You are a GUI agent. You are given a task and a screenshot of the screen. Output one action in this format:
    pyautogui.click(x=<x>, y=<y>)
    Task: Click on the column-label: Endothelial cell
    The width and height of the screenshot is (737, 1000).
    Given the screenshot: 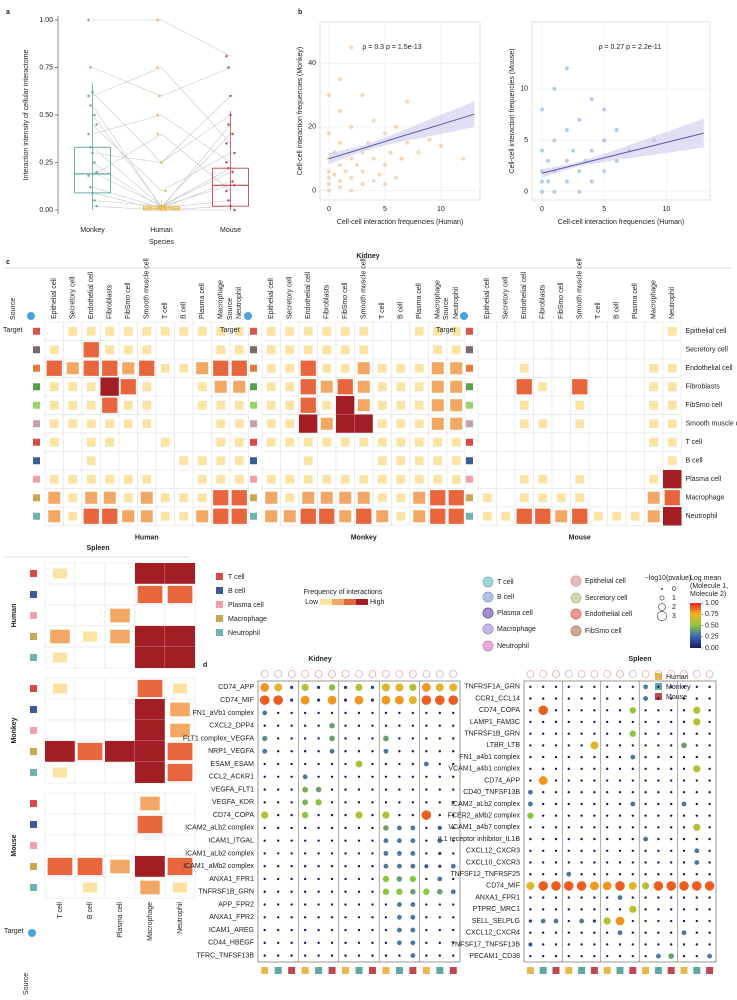 What is the action you would take?
    pyautogui.click(x=308, y=295)
    